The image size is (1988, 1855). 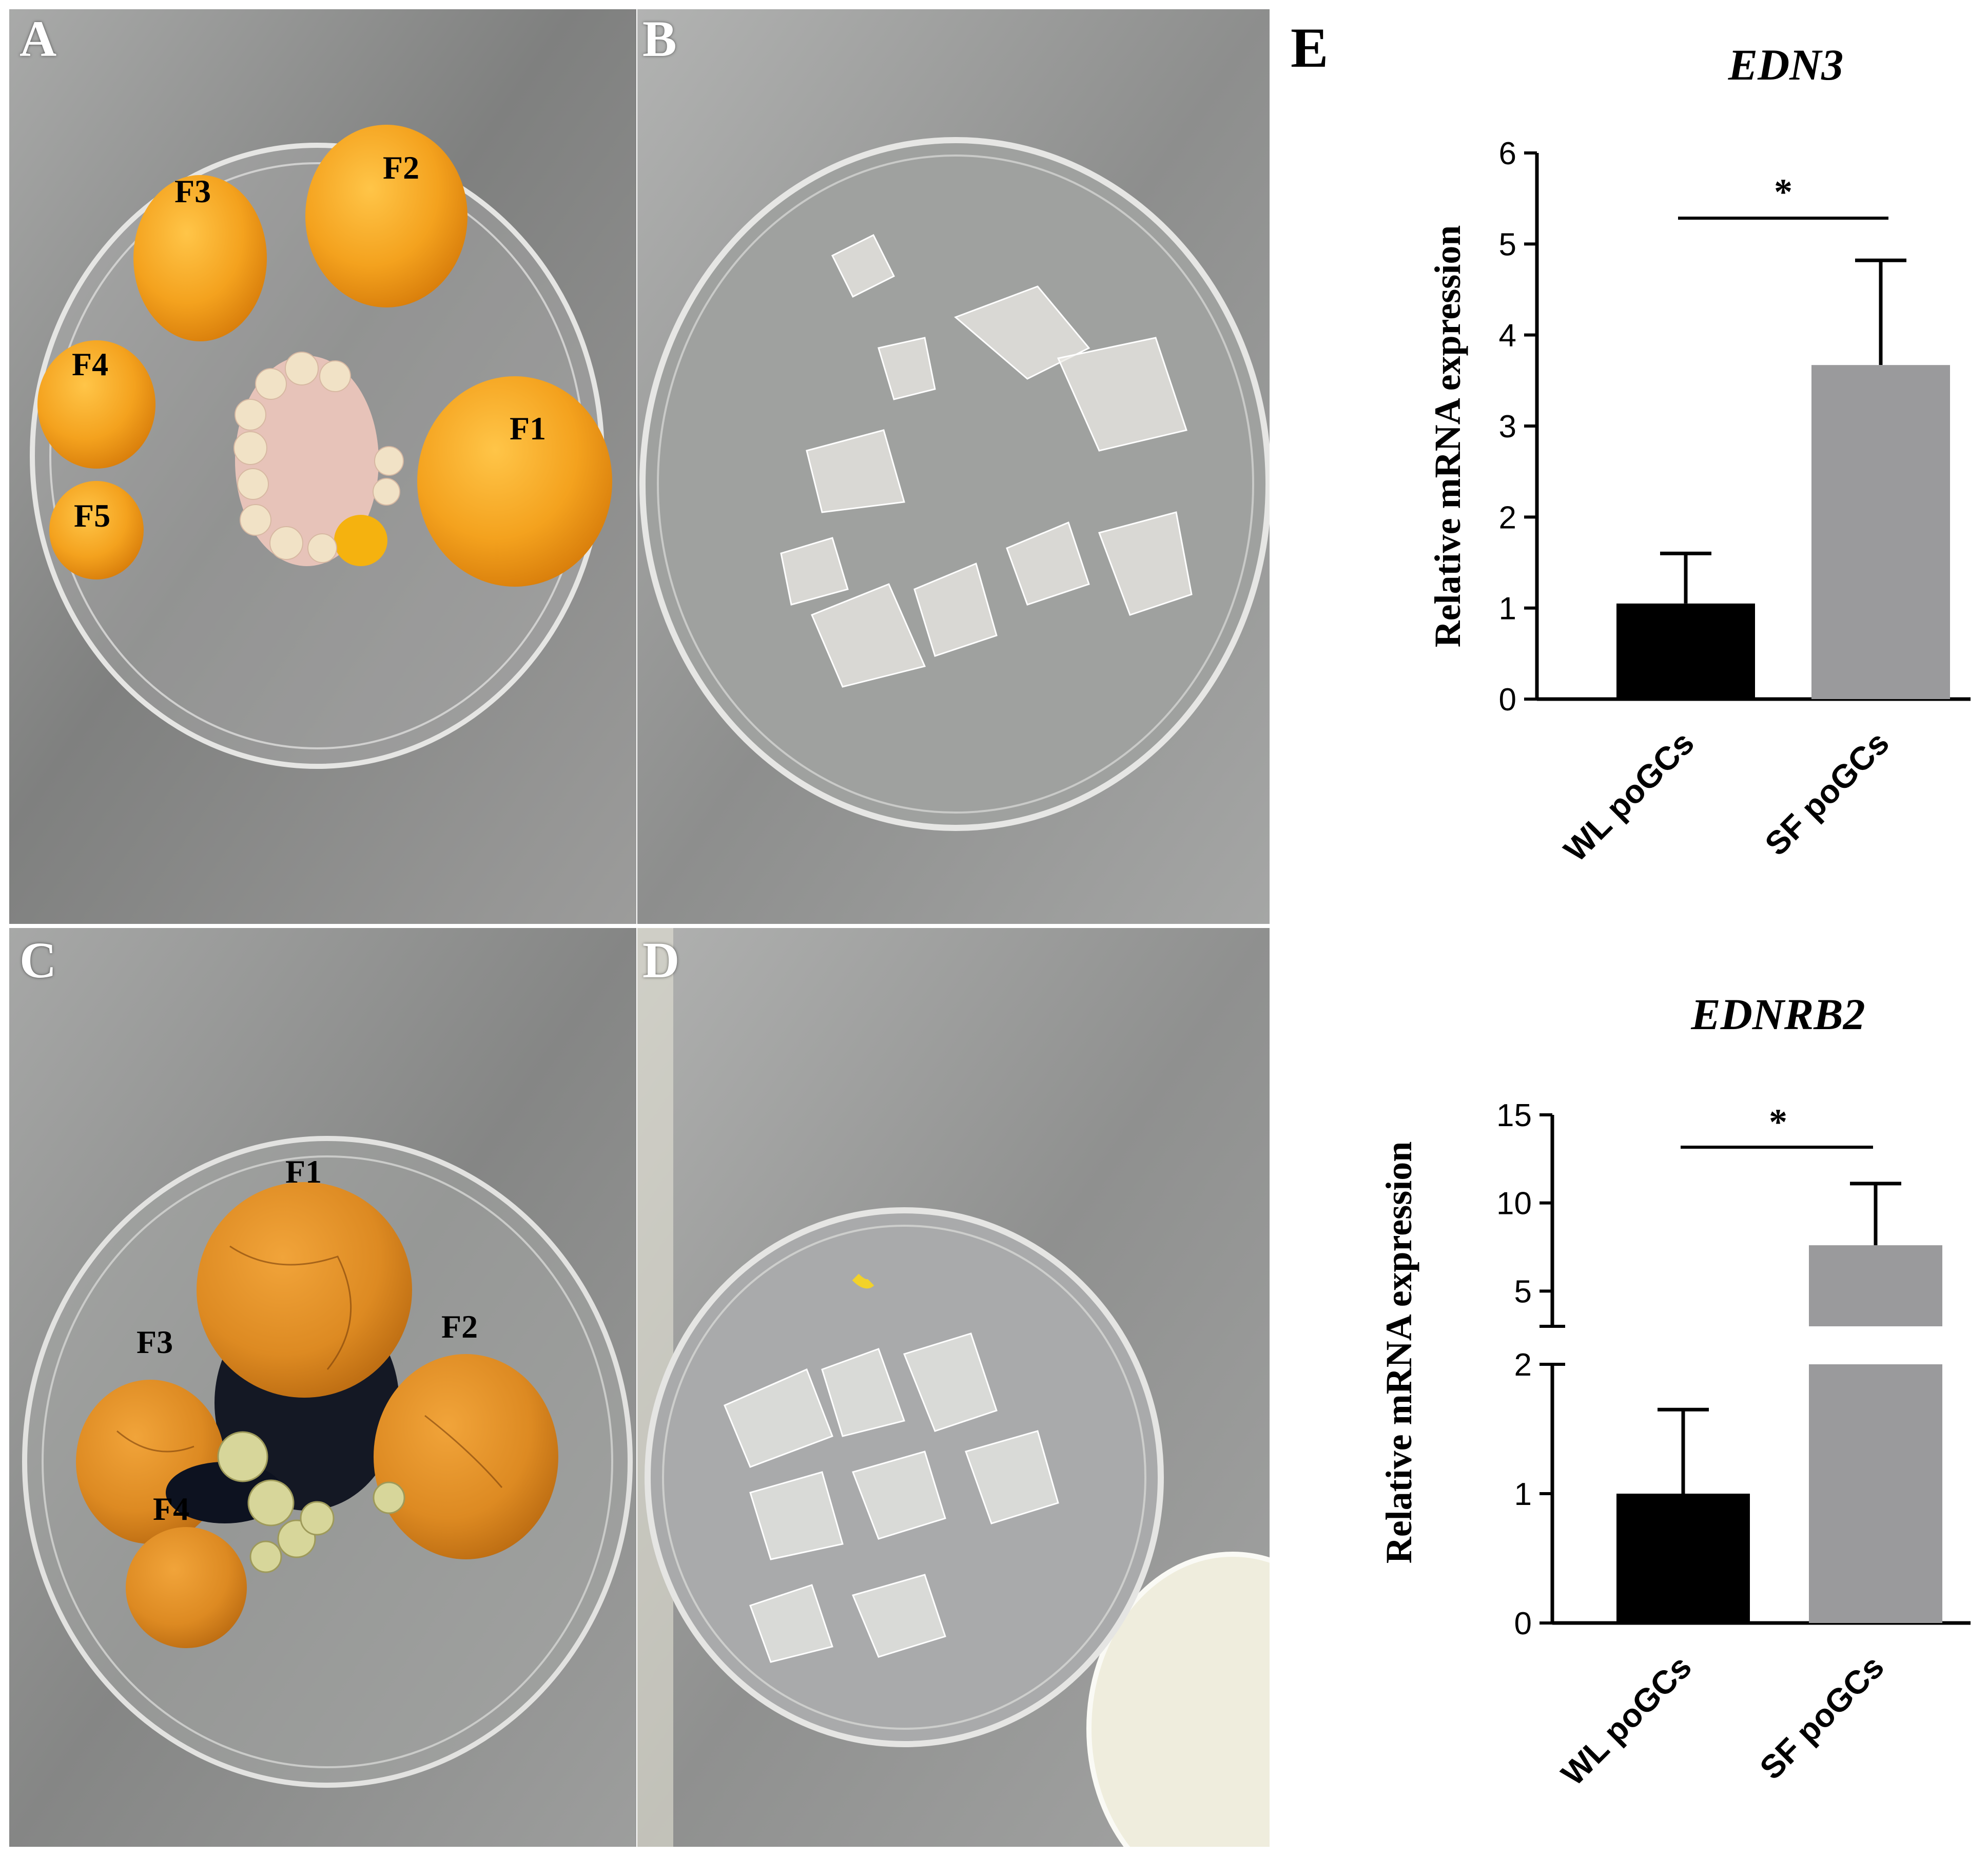 I want to click on chart1-ytick-label: 6, so click(x=1507, y=154).